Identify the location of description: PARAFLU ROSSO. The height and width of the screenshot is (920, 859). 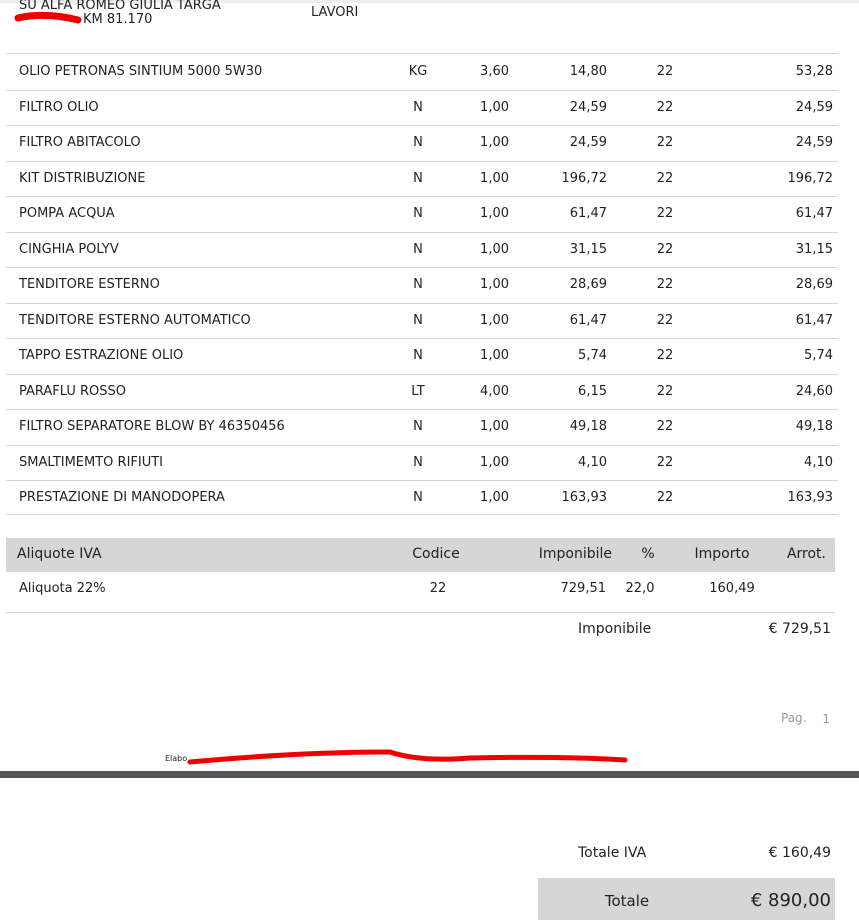
(73, 391).